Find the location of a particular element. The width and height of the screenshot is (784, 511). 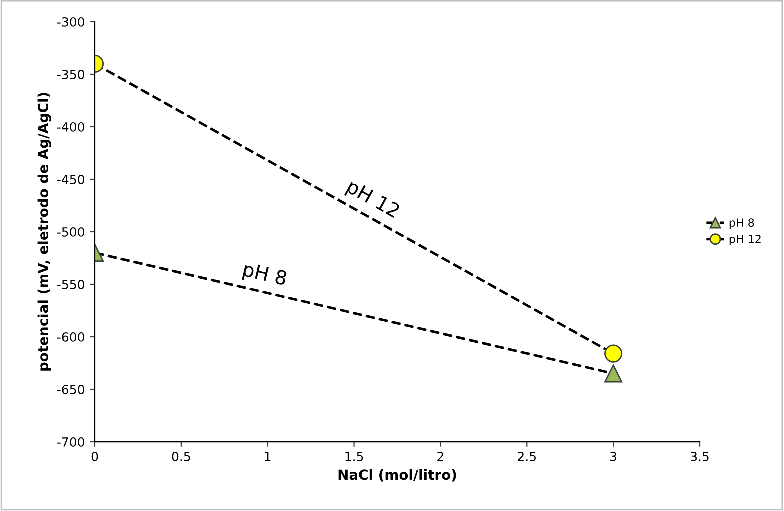

y-tick-label: -700 is located at coordinates (71, 442).